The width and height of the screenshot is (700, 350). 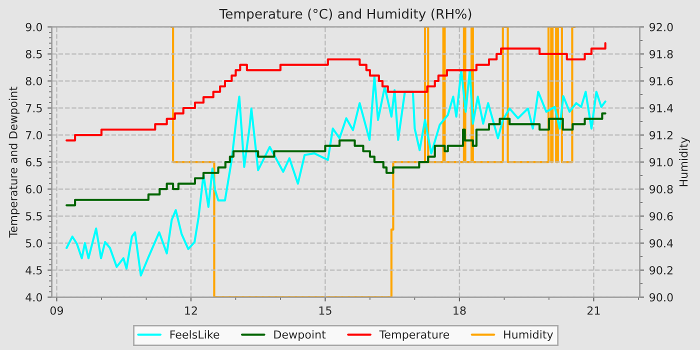 I want to click on y2-tick-label: 90.8, so click(x=661, y=189).